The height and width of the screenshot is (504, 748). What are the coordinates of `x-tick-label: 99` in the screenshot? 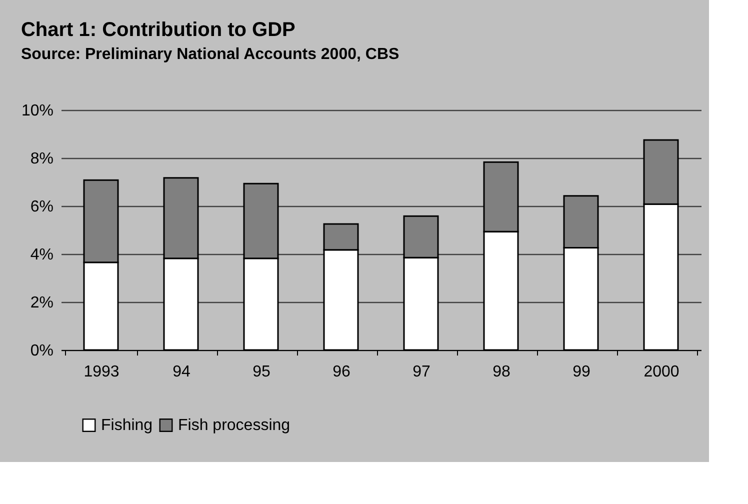 It's located at (581, 372).